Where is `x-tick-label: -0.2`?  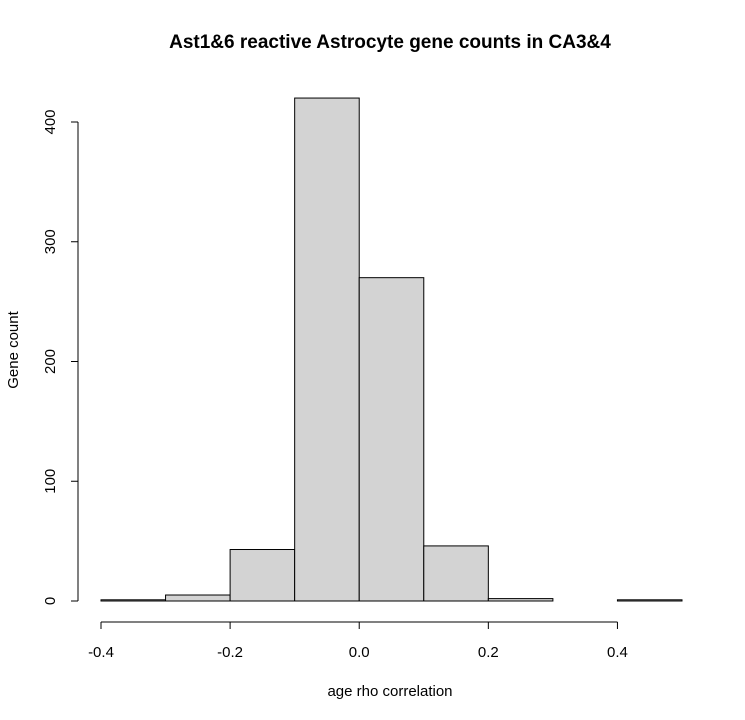 x-tick-label: -0.2 is located at coordinates (230, 652).